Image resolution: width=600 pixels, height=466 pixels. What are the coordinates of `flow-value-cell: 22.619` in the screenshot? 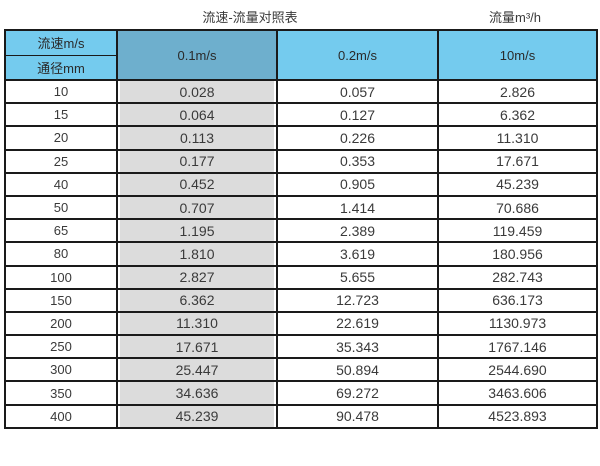 It's located at (357, 323).